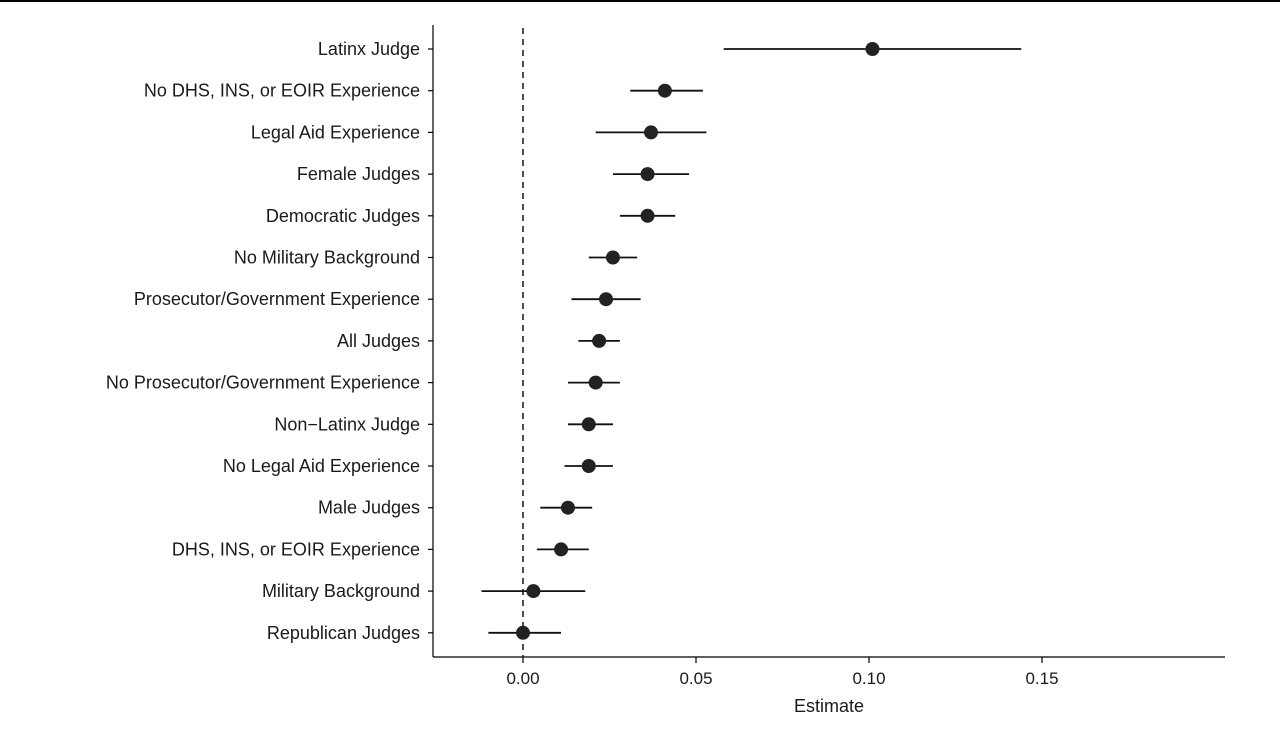 The width and height of the screenshot is (1280, 733). What do you see at coordinates (347, 424) in the screenshot?
I see `category-label: Non−Latinx Judge` at bounding box center [347, 424].